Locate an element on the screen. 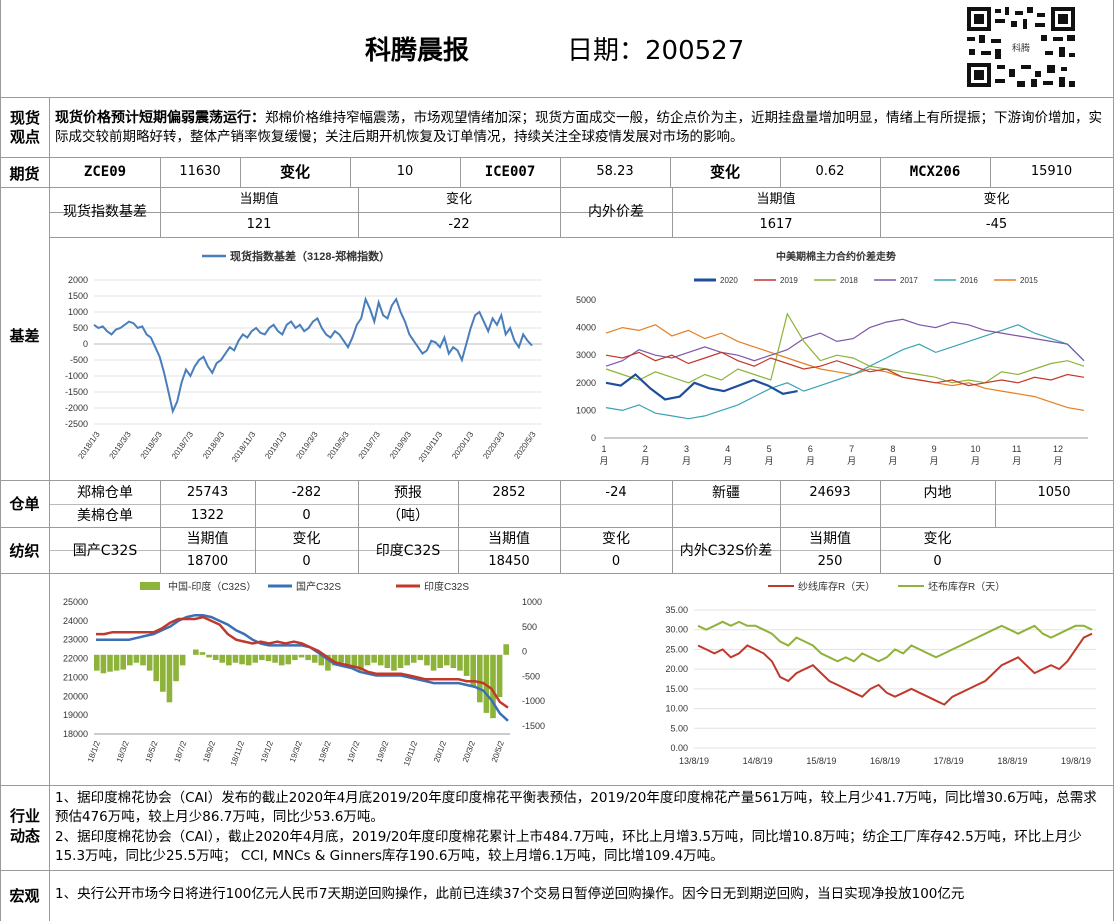  basis-y-tick: -2000 is located at coordinates (76, 408).